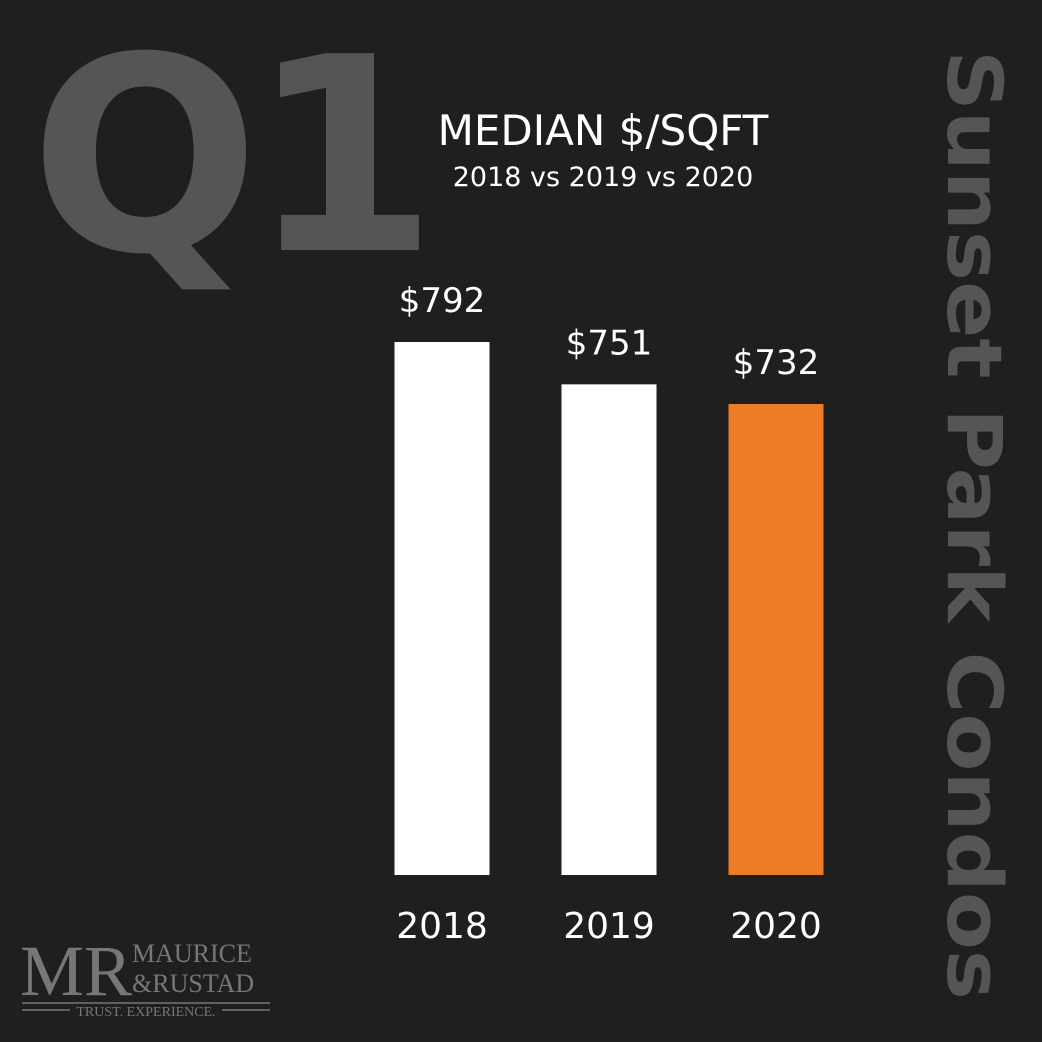 The height and width of the screenshot is (1042, 1042). What do you see at coordinates (974, 525) in the screenshot?
I see `side-title: Sunset Park Condos` at bounding box center [974, 525].